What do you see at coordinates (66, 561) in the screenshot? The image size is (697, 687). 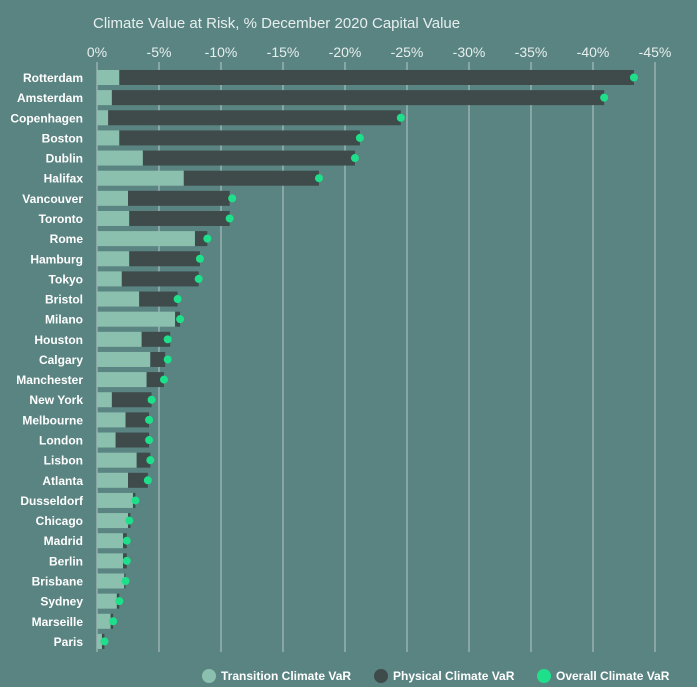 I see `category-label: Berlin` at bounding box center [66, 561].